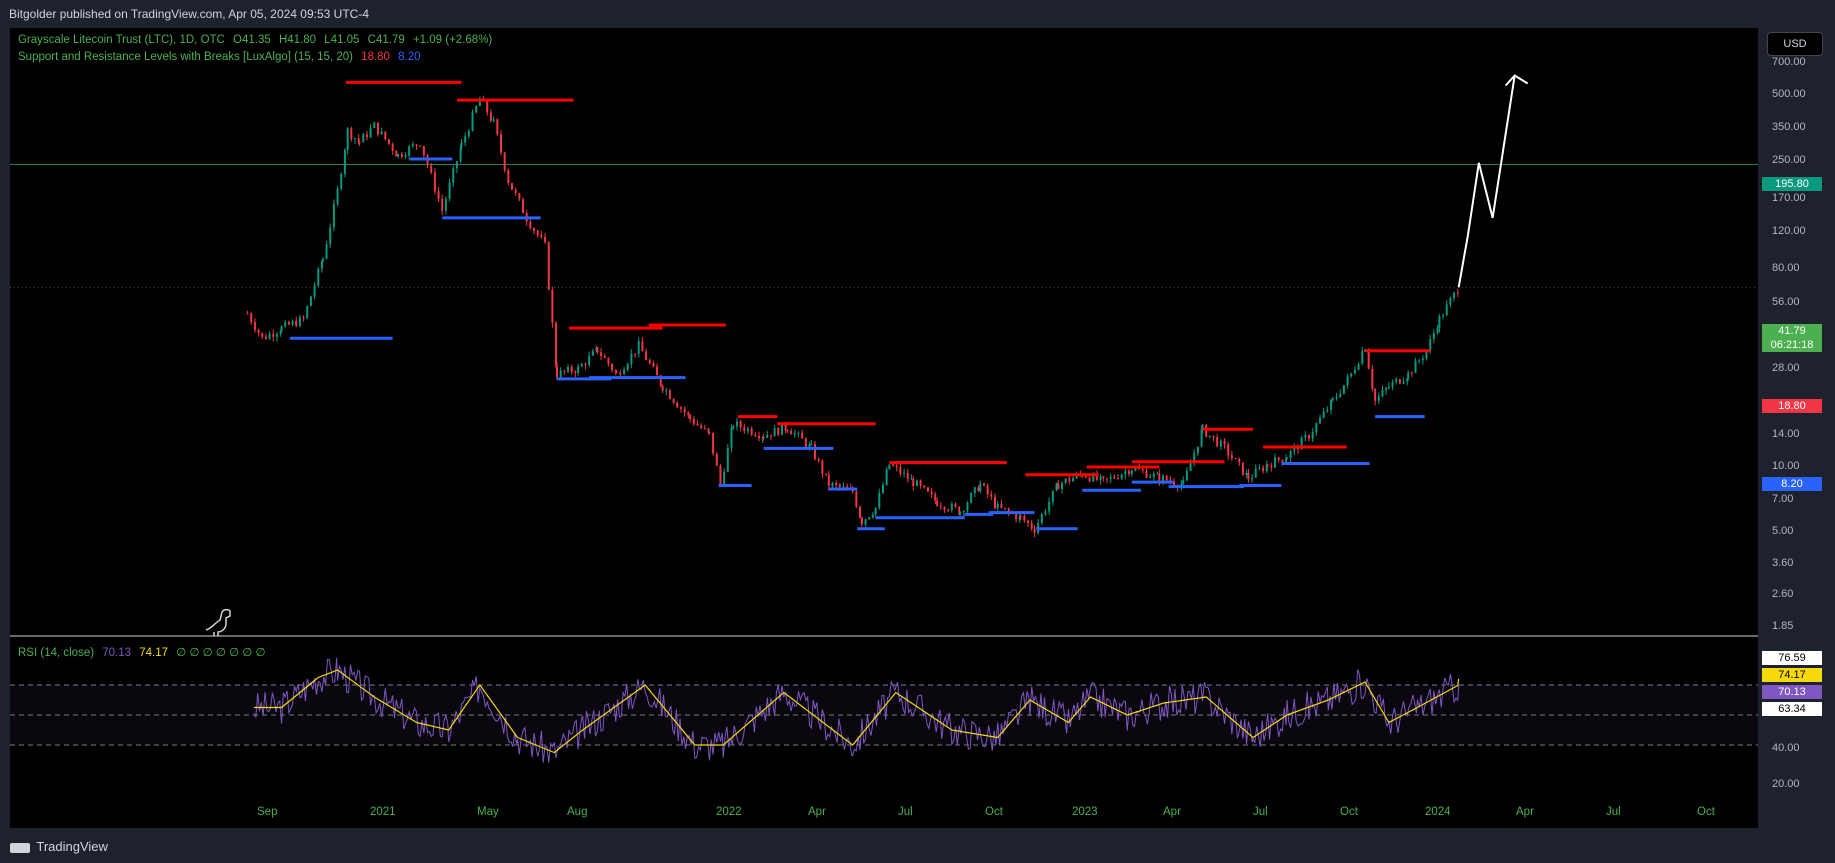 The image size is (1835, 863). I want to click on rsi-ma-value: 74.17, so click(154, 653).